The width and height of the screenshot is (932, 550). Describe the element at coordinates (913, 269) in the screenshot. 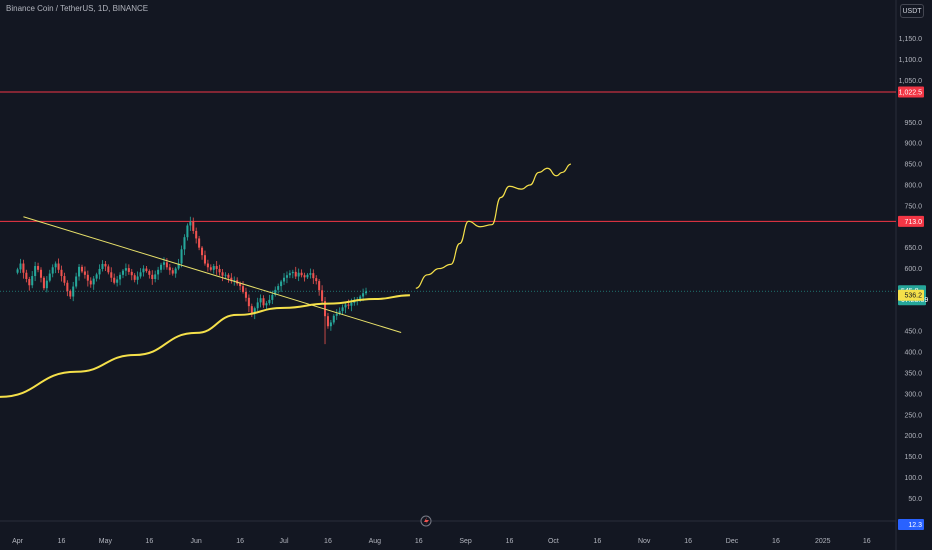

I see `y-tick-label: 600.0` at that location.